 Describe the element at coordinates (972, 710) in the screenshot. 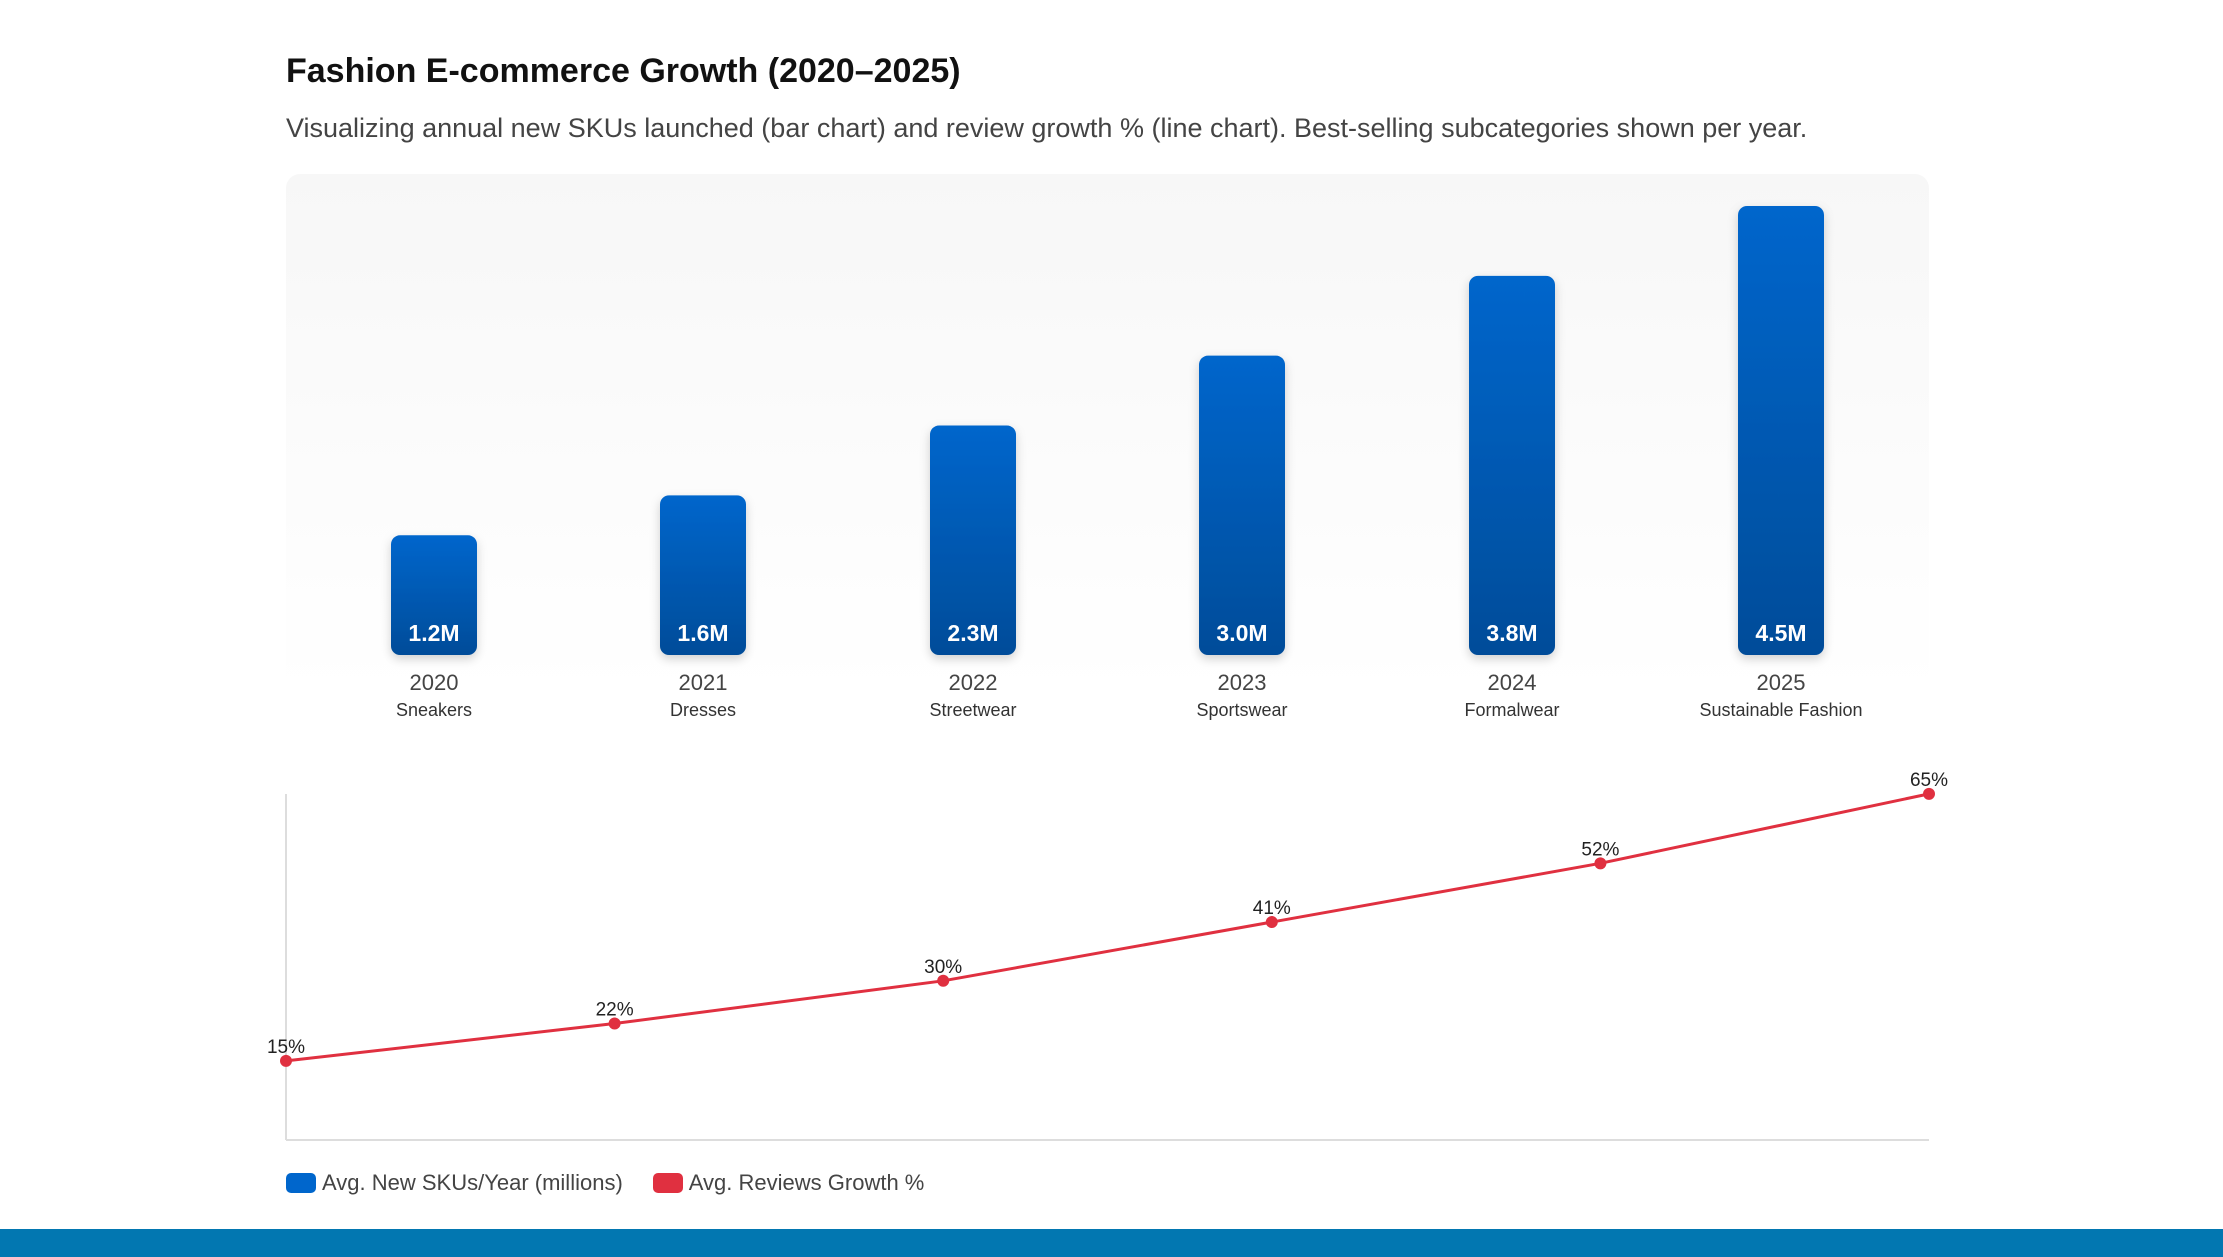

I see `subcategory-label: Streetwear` at that location.